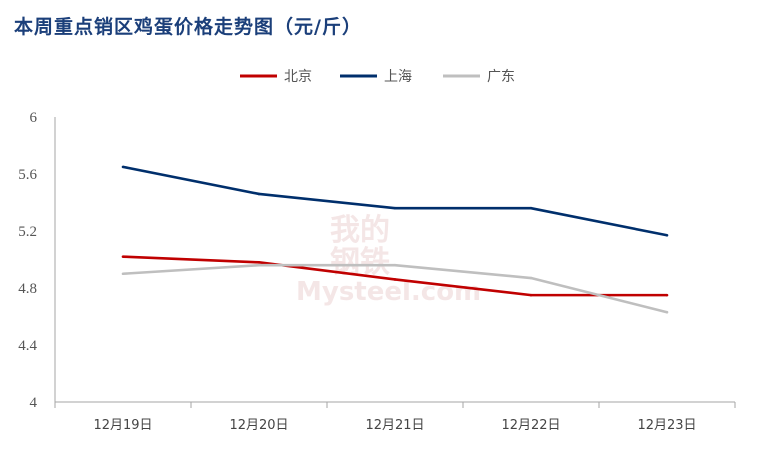 Image resolution: width=757 pixels, height=450 pixels. I want to click on watermark: 我的 钢铁 Mysteel.com, so click(388, 260).